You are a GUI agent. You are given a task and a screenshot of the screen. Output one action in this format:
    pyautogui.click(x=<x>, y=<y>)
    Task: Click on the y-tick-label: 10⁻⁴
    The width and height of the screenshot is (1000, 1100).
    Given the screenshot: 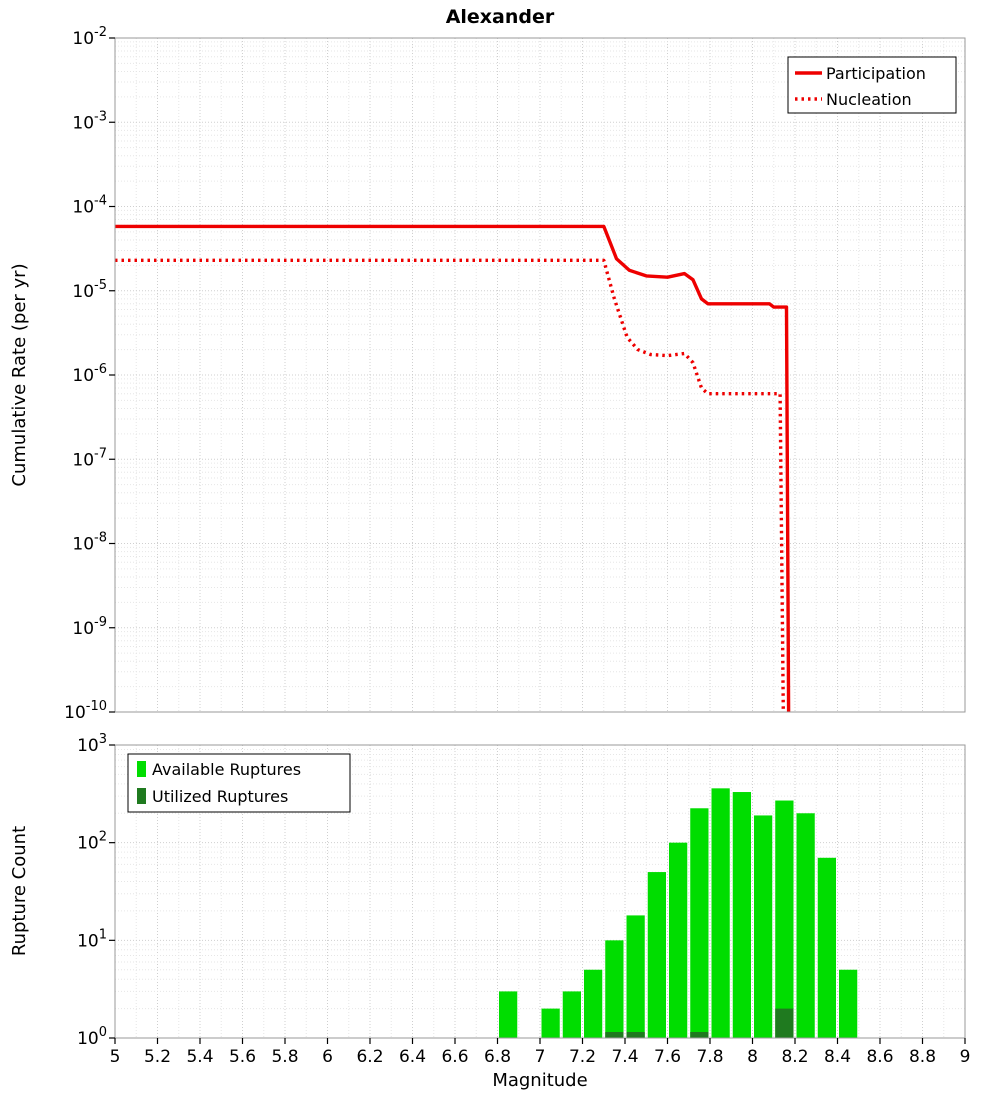 What is the action you would take?
    pyautogui.click(x=89, y=206)
    